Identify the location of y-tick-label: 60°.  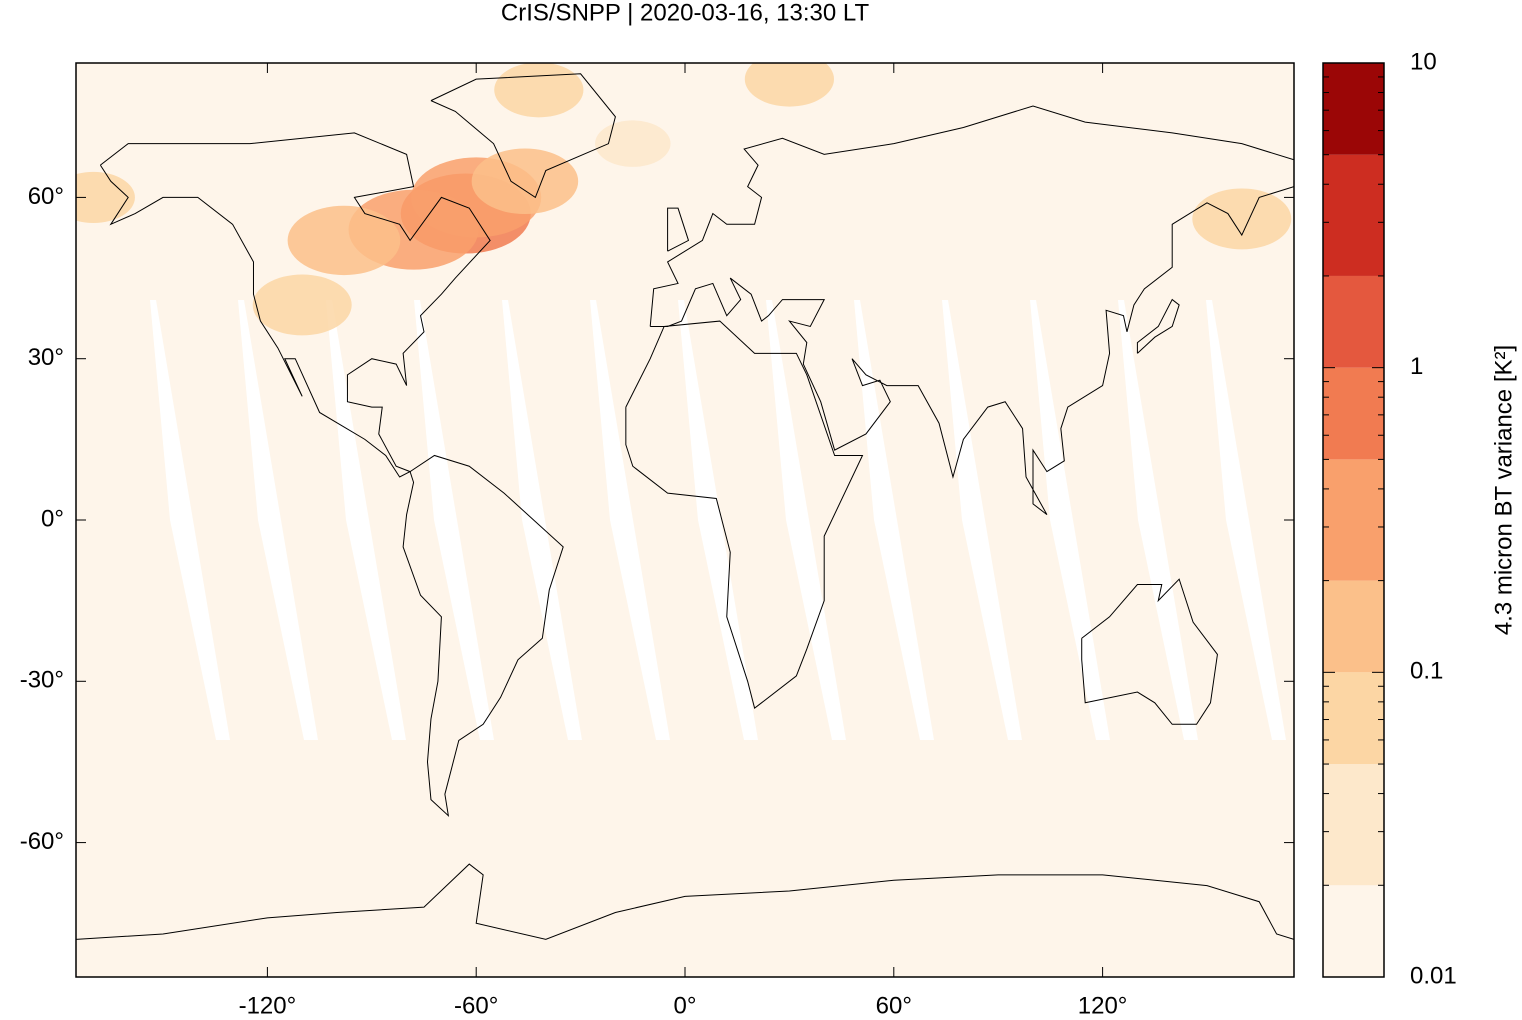
(46, 196).